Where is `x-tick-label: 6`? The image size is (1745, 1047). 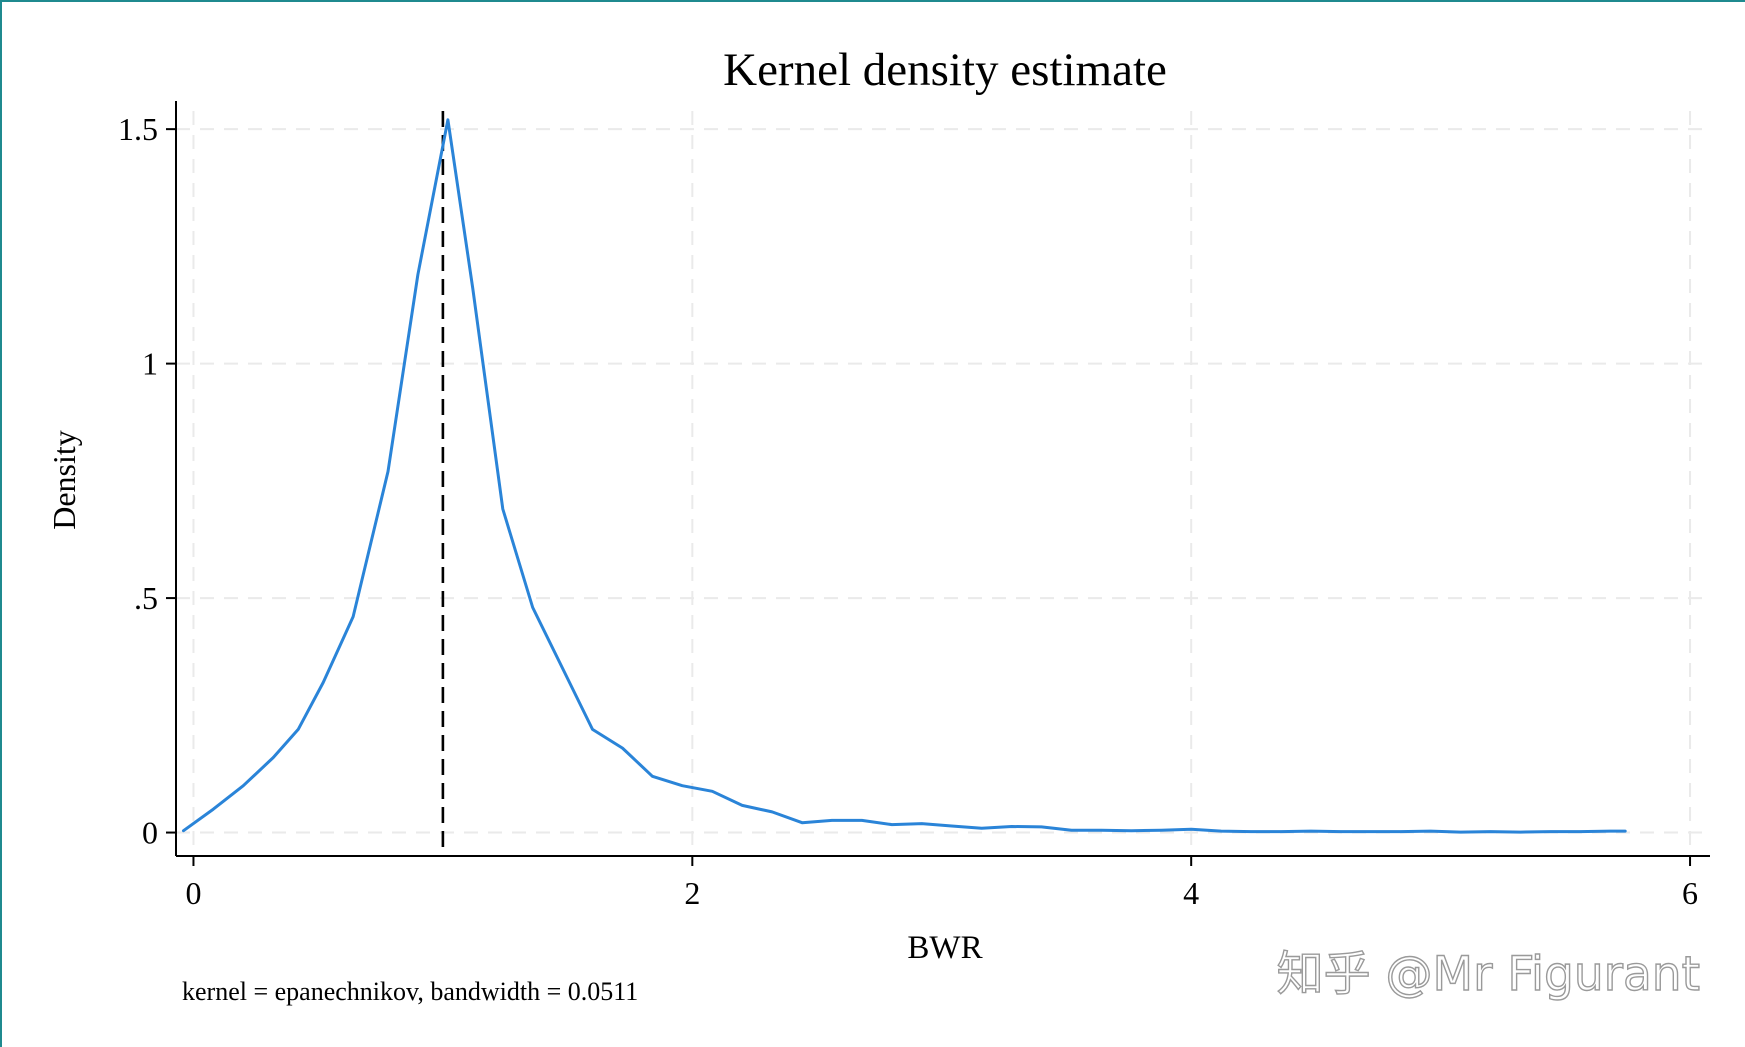
x-tick-label: 6 is located at coordinates (1690, 893).